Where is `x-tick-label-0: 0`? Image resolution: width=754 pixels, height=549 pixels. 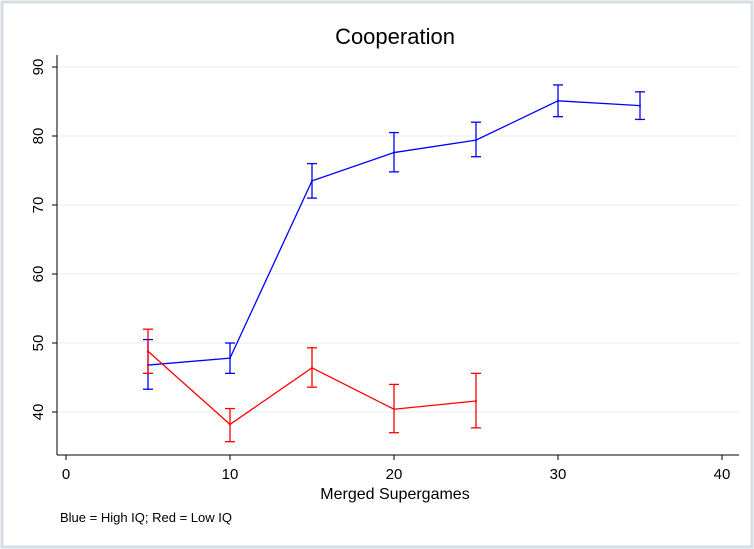
x-tick-label-0: 0 is located at coordinates (66, 474).